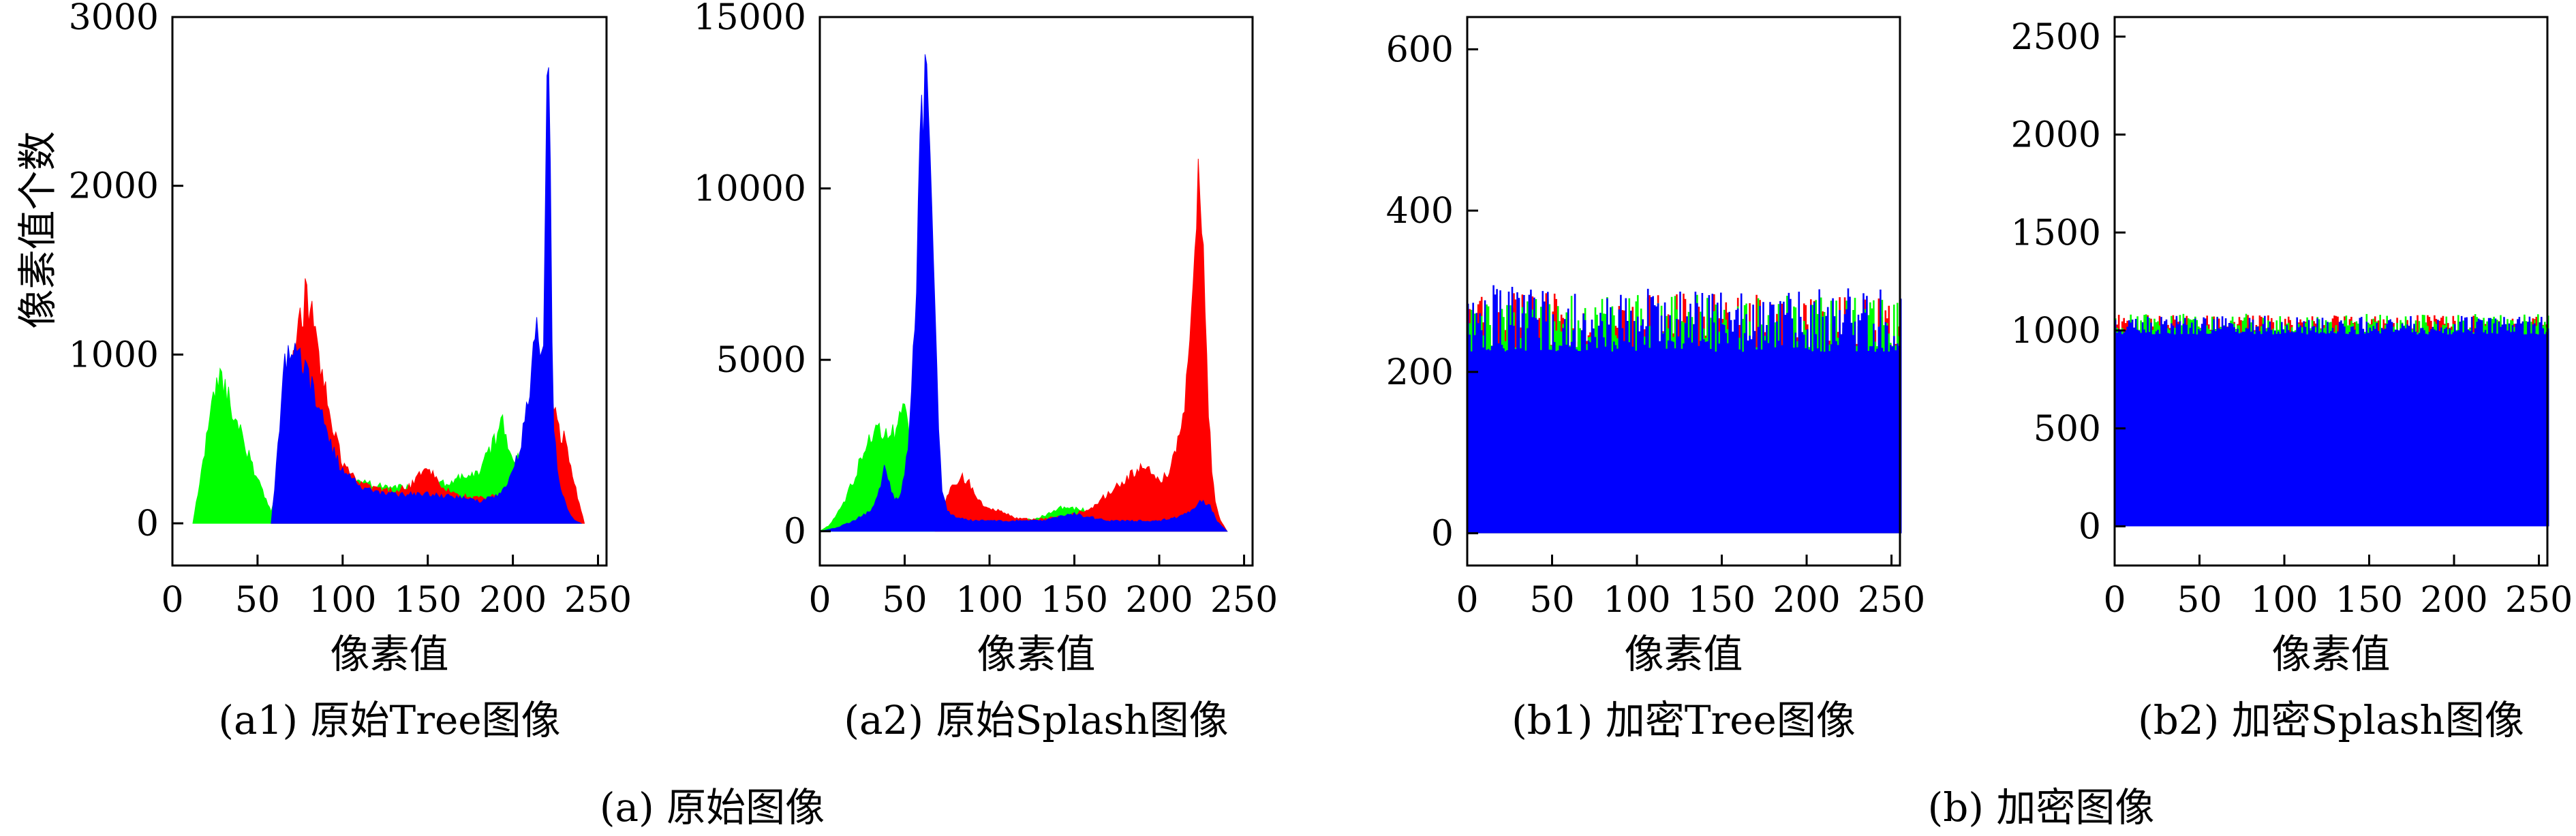  Describe the element at coordinates (1684, 654) in the screenshot. I see `x-axis-label-b1: 像素值` at that location.